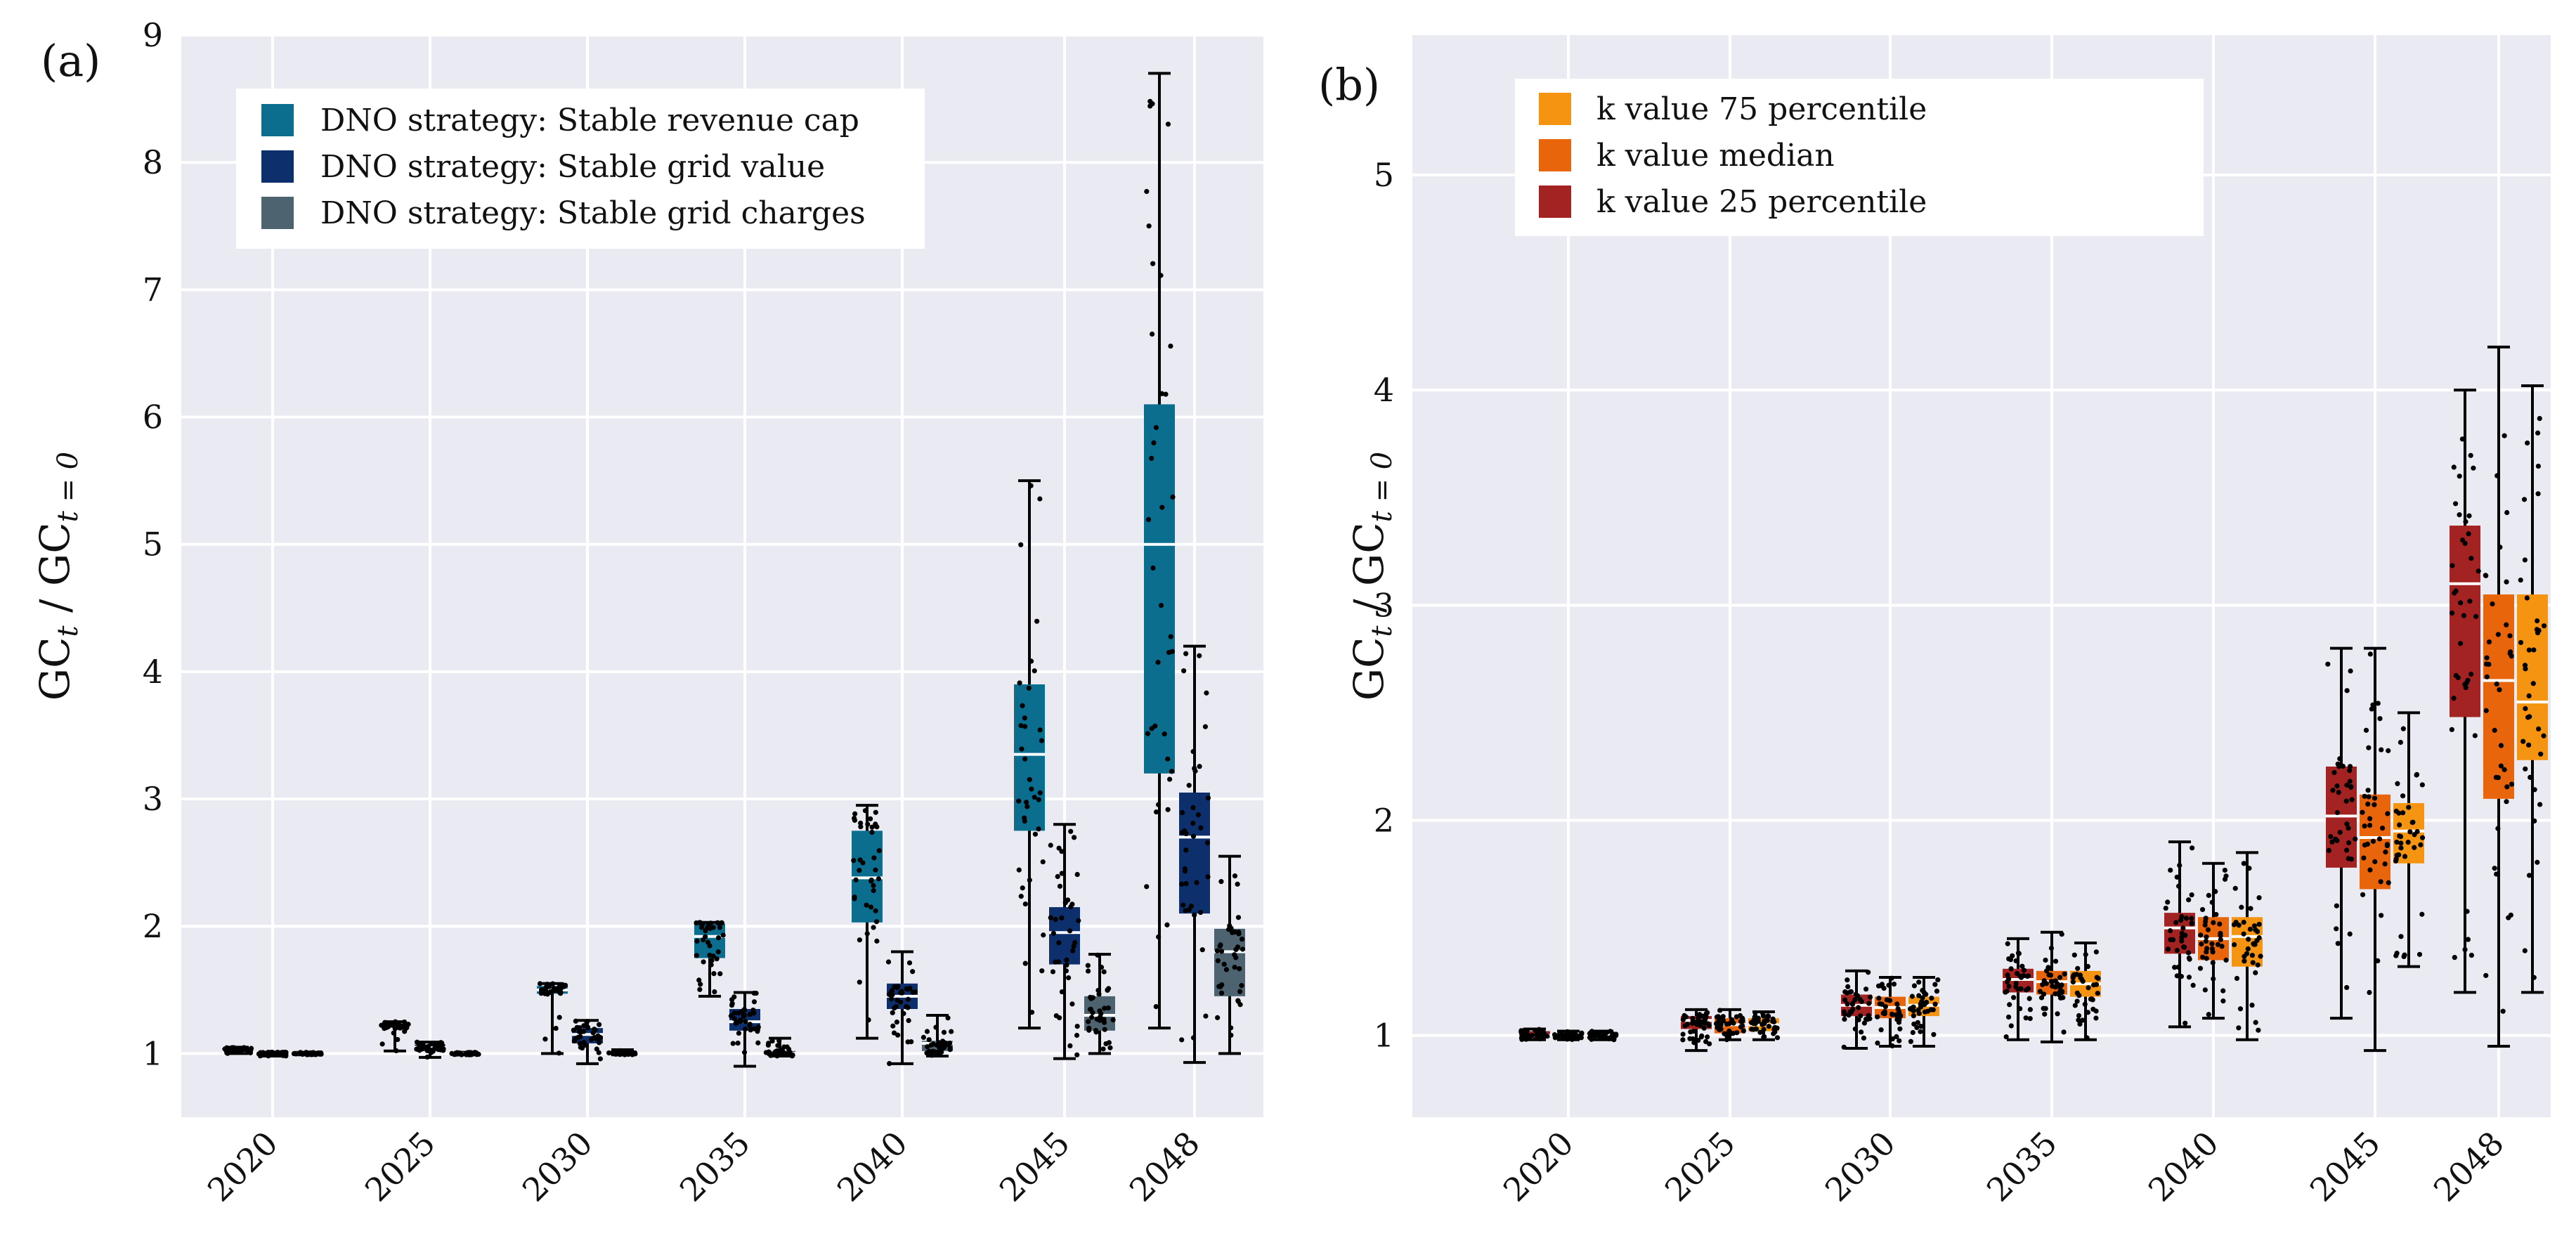  Describe the element at coordinates (1384, 175) in the screenshot. I see `panel-b-ytick-label: 5` at that location.